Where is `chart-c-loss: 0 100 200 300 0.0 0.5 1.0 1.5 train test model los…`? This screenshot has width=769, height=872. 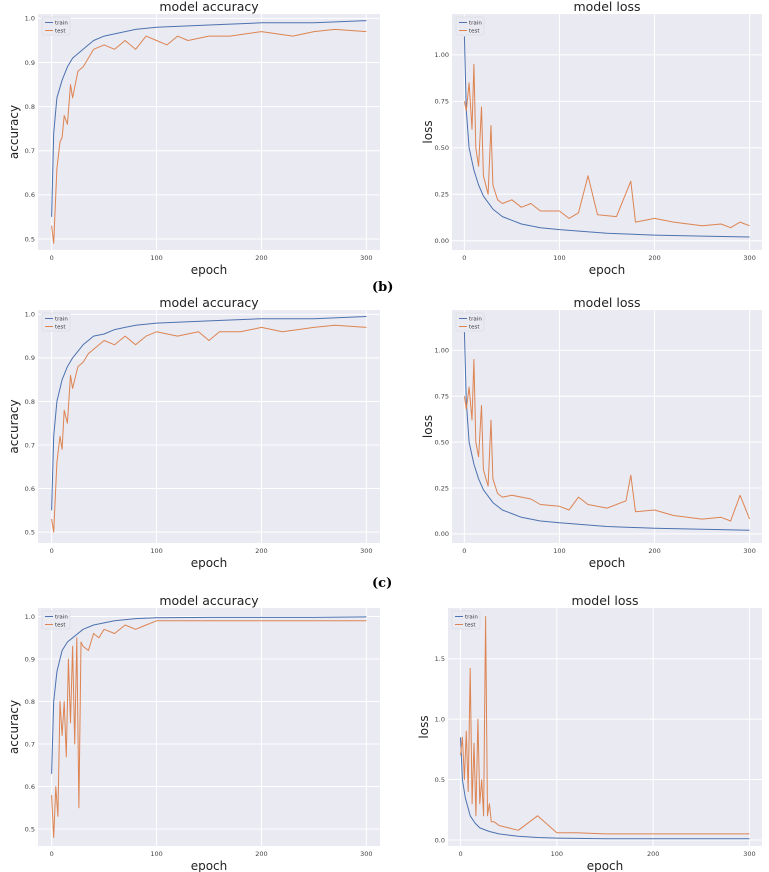 chart-c-loss: 0 100 200 300 0.0 0.5 1.0 1.5 train test model los… is located at coordinates (589, 732).